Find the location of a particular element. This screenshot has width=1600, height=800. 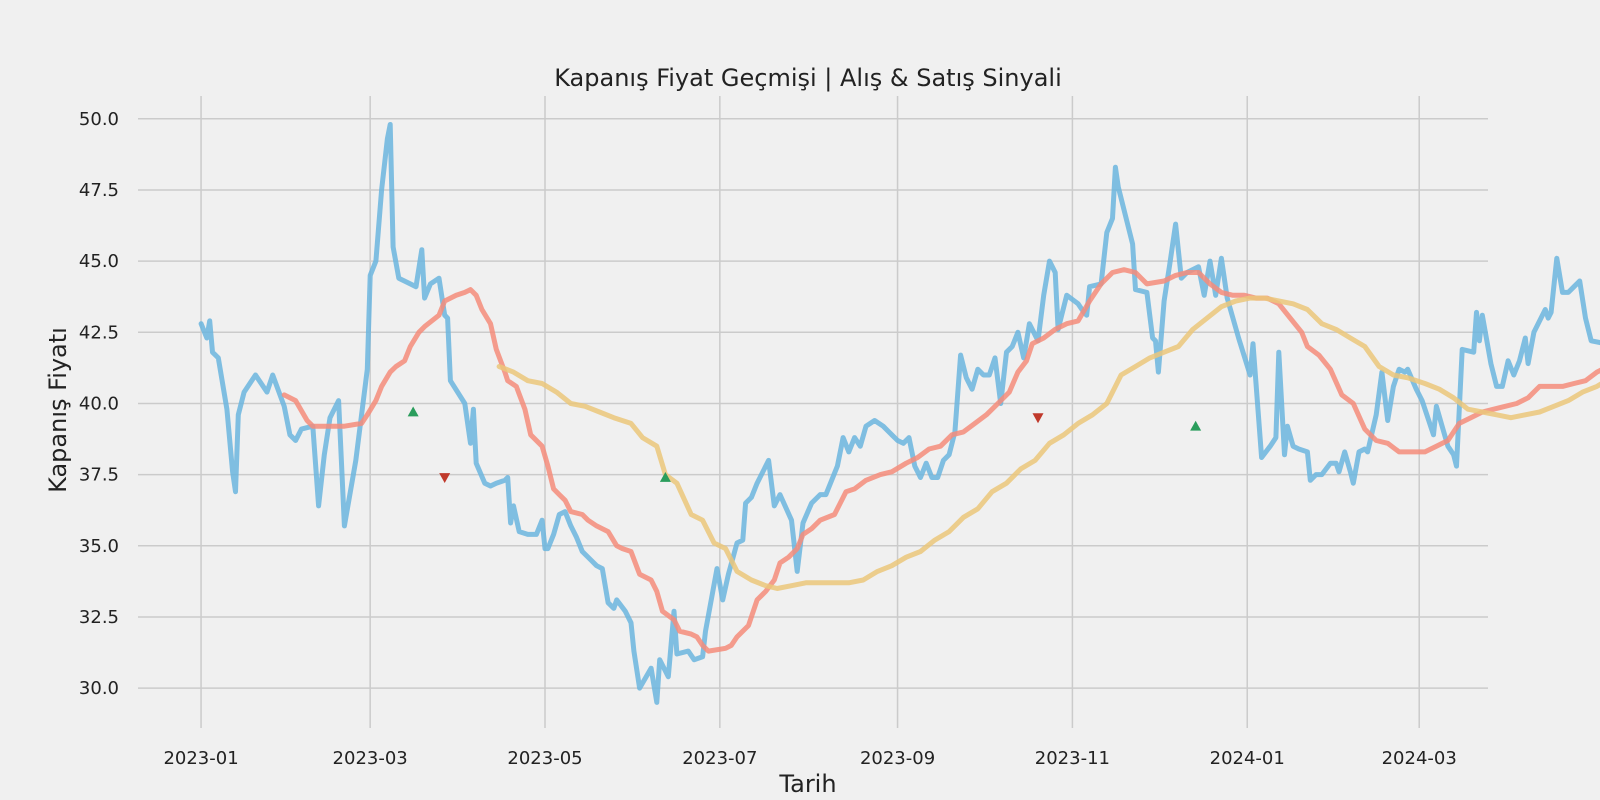

y-tick-label: 50.0 is located at coordinates (99, 119).